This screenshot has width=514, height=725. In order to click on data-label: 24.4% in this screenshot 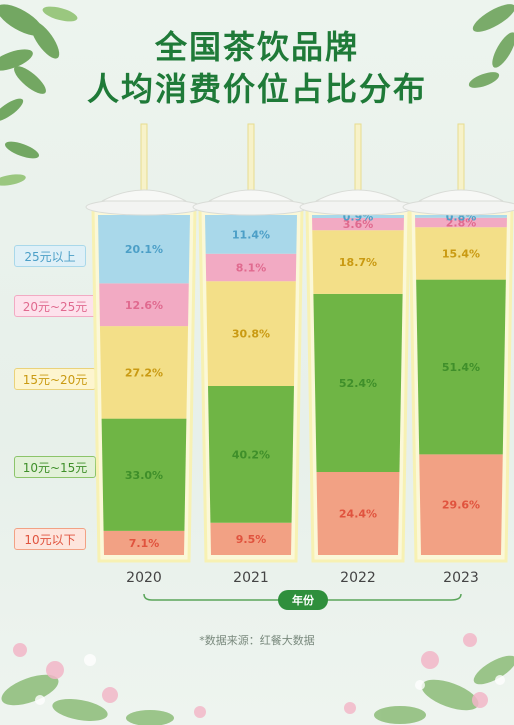, I will do `click(358, 514)`.